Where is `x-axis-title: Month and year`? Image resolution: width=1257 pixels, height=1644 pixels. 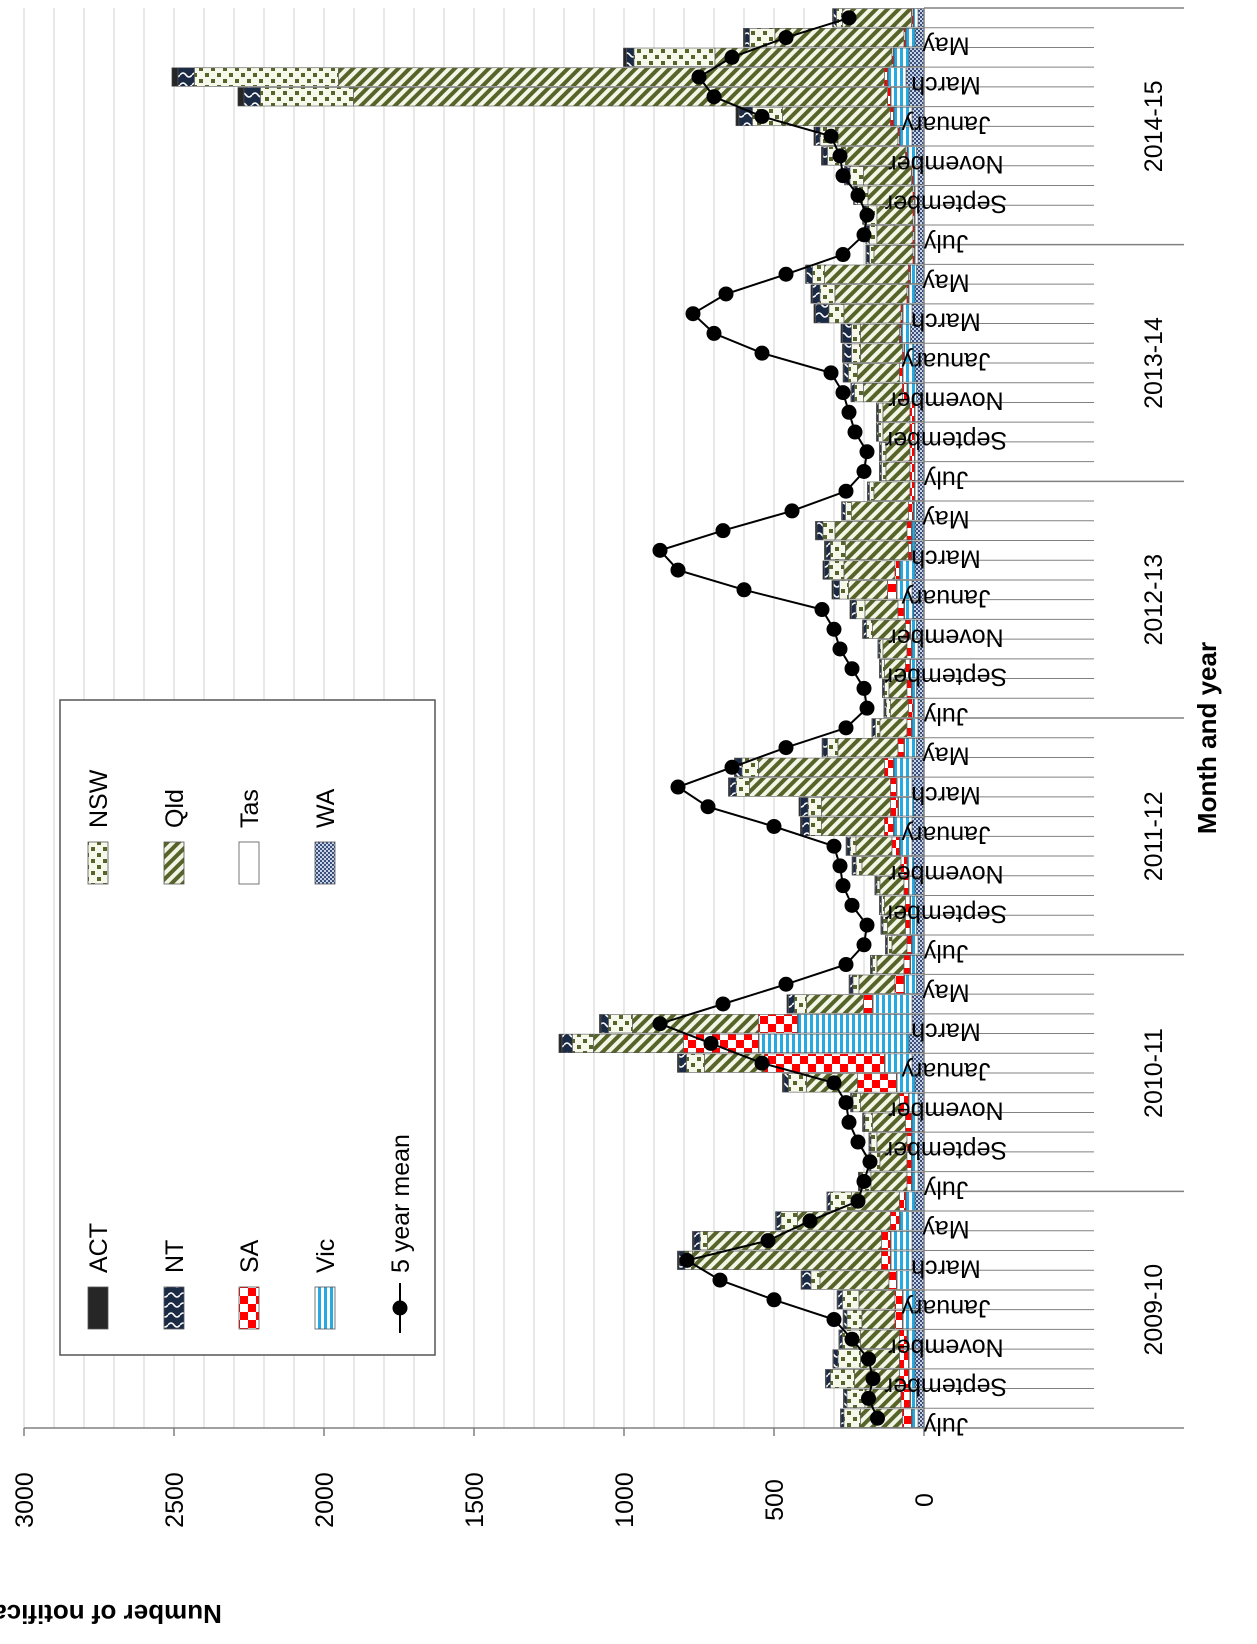
x-axis-title: Month and year is located at coordinates (1207, 738).